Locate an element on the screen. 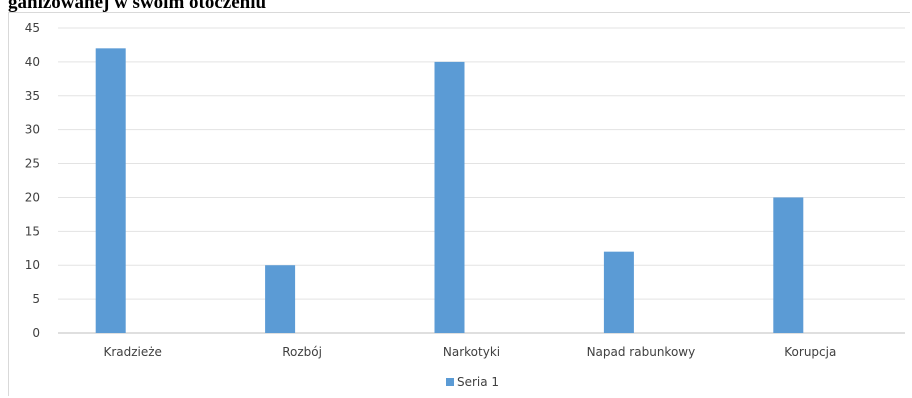 The image size is (912, 398). y-tick-label: 30 is located at coordinates (32, 130).